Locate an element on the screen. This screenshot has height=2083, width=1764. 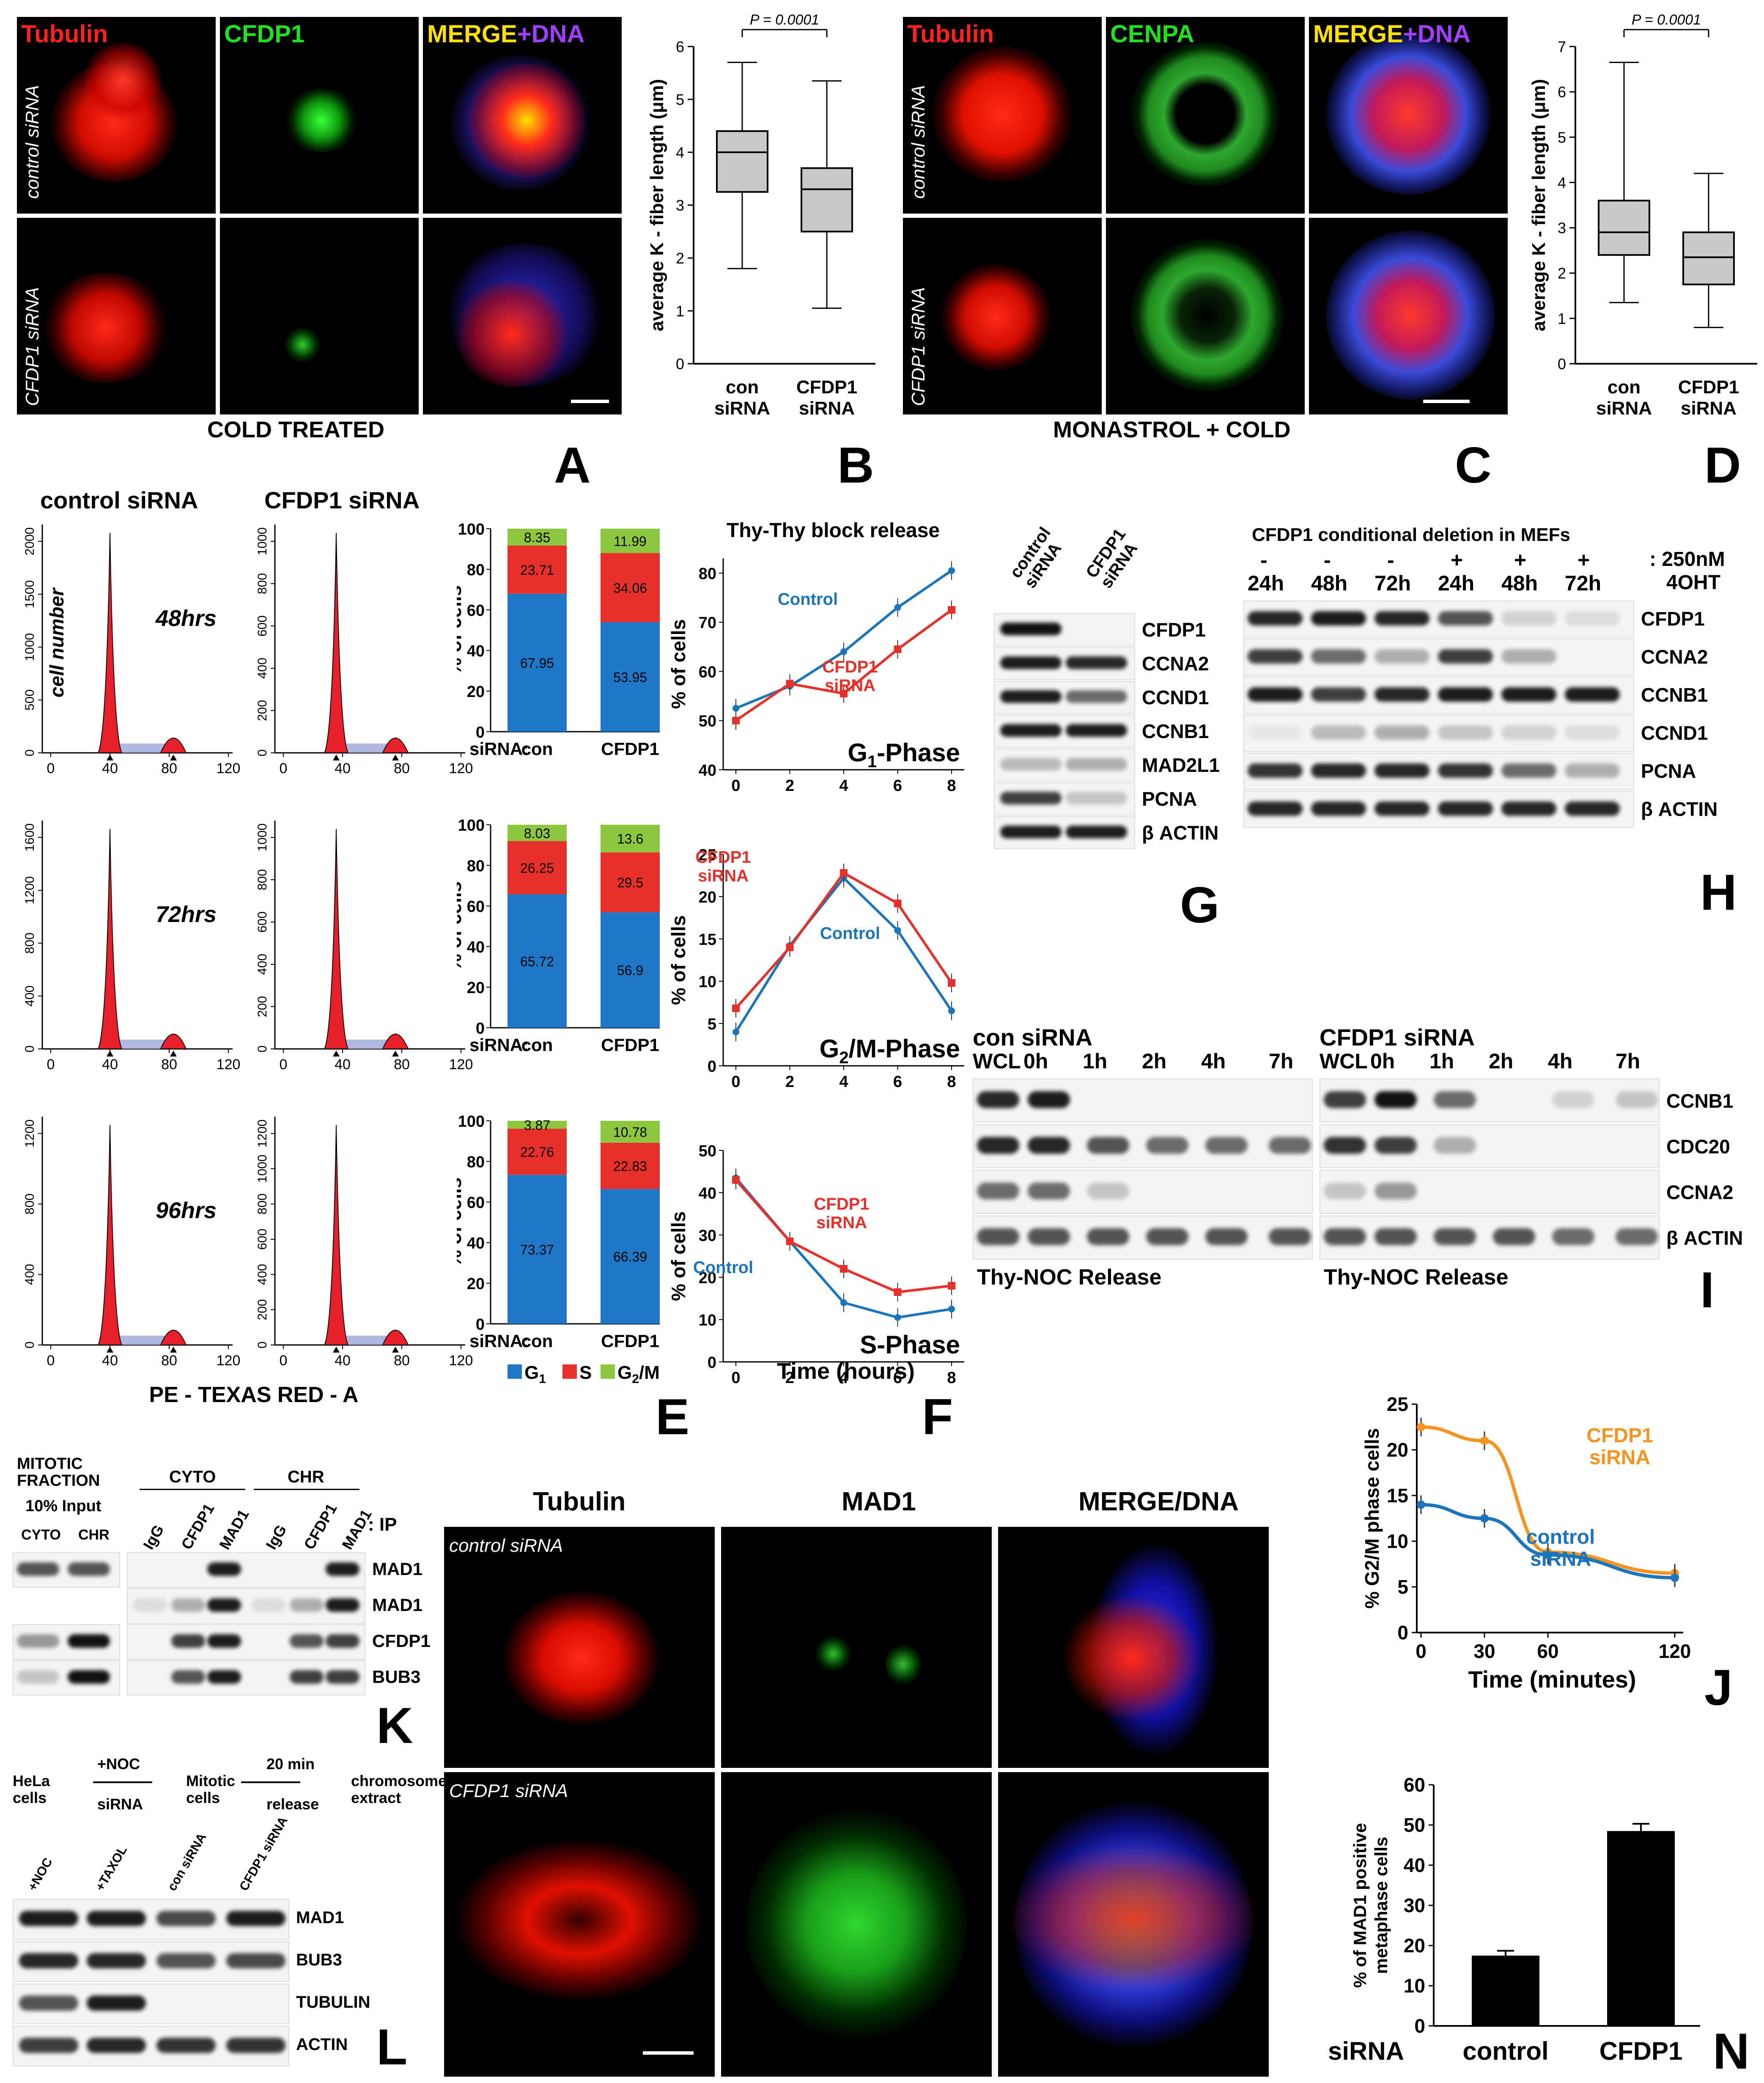
panel-m-tubulin-control is located at coordinates (579, 1647).